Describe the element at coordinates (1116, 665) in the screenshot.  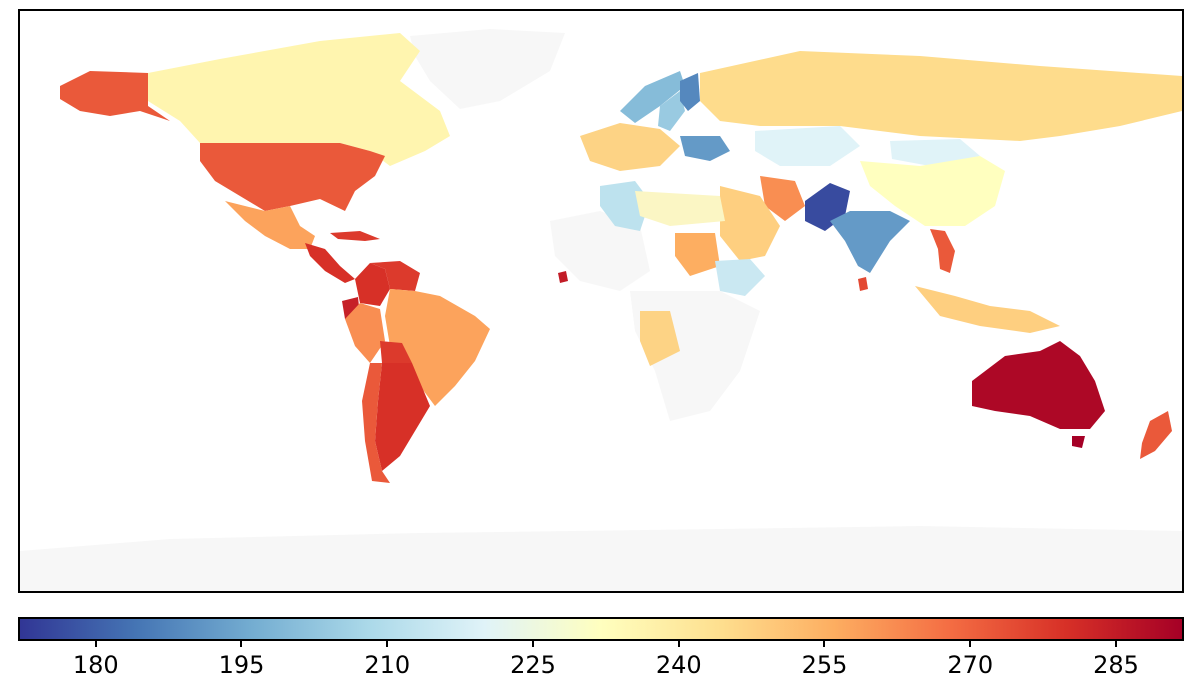
I see `colorbar-tick-label: 285` at that location.